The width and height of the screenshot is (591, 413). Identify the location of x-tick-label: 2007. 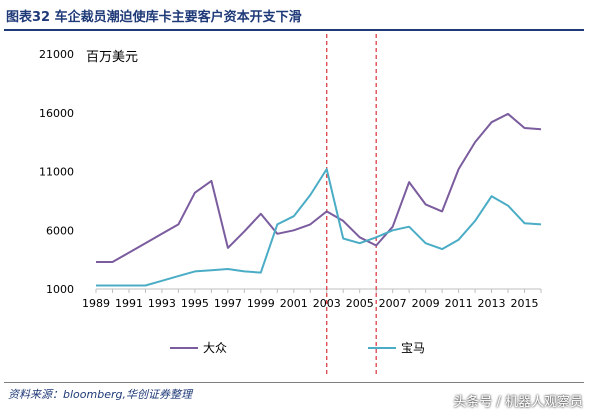
(393, 303).